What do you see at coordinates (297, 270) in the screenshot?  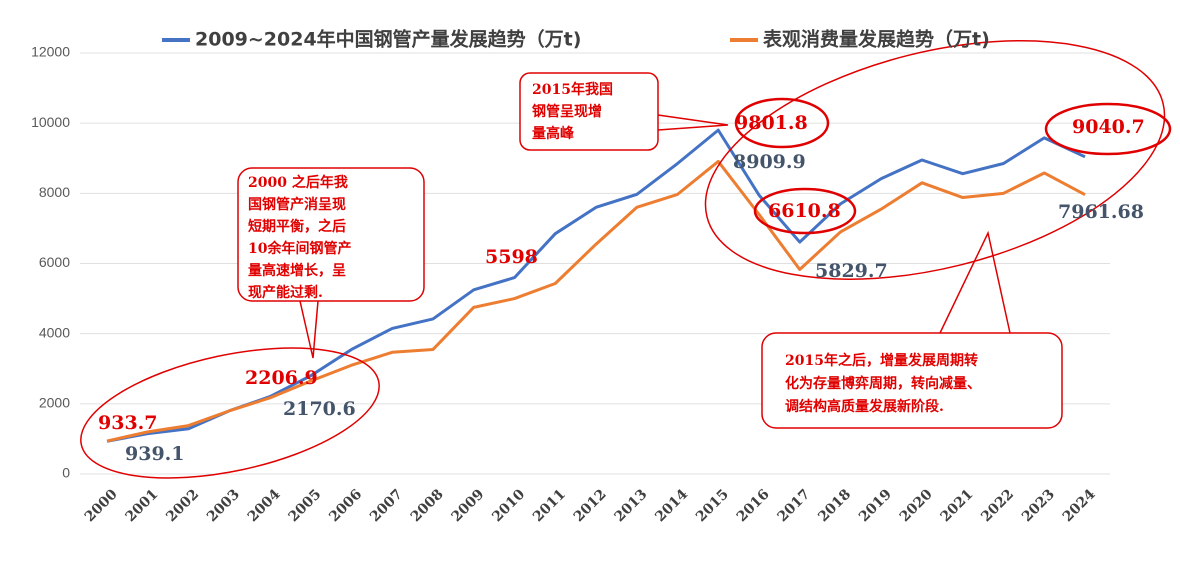 I see `annotation-text: 量高速增长，呈` at bounding box center [297, 270].